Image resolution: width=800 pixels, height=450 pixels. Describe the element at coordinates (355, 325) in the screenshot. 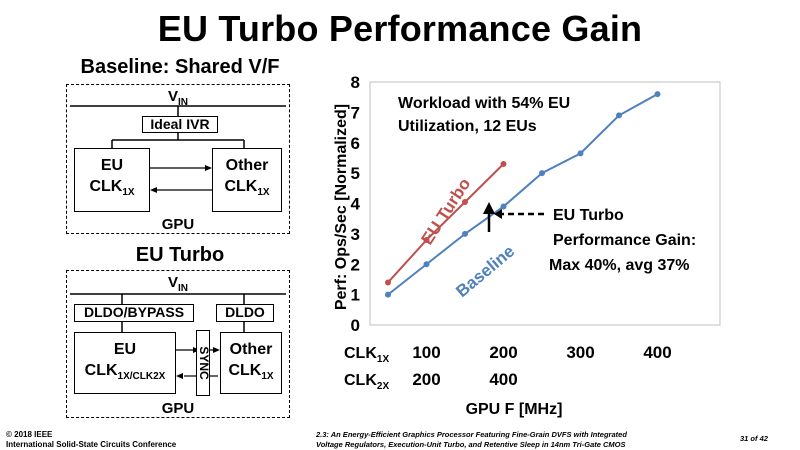

I see `y-tick-label: 0` at that location.